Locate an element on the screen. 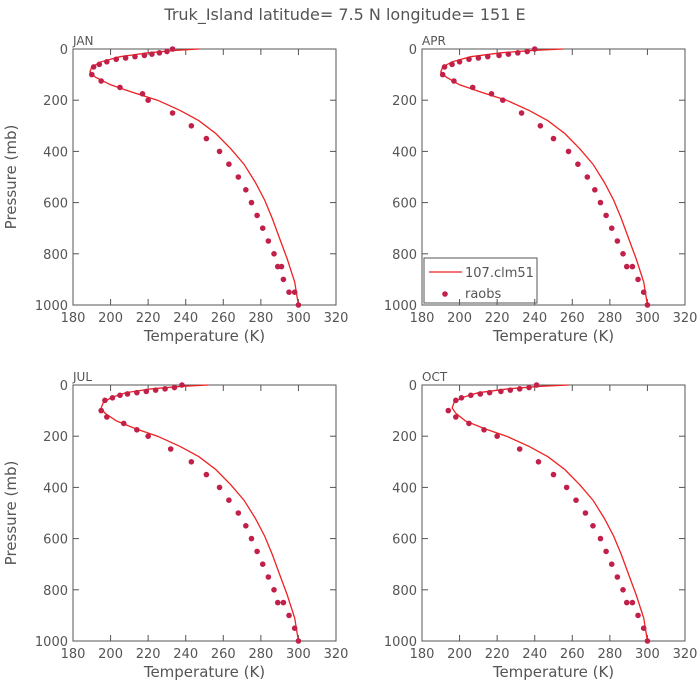 The image size is (700, 700). legend-entry-model: 107.clm51 is located at coordinates (499, 273).